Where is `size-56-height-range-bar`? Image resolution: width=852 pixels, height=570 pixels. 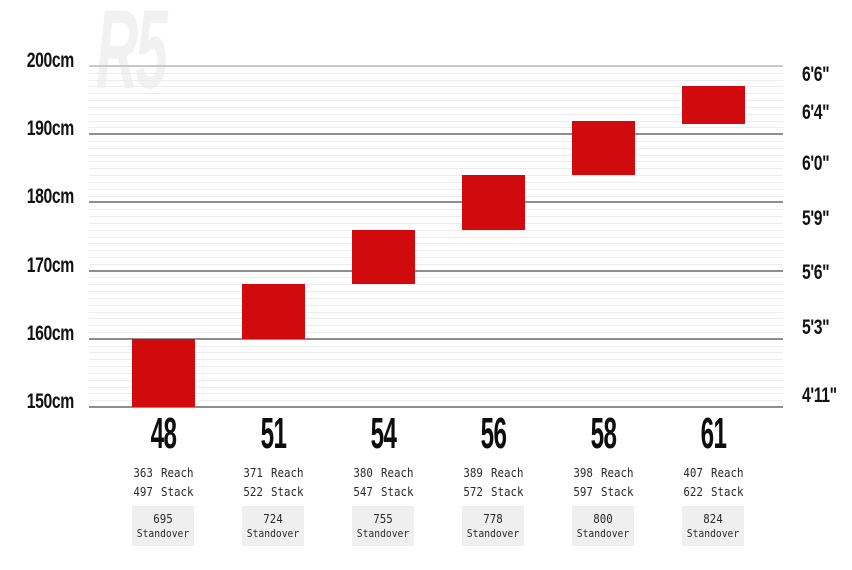 size-56-height-range-bar is located at coordinates (493, 202).